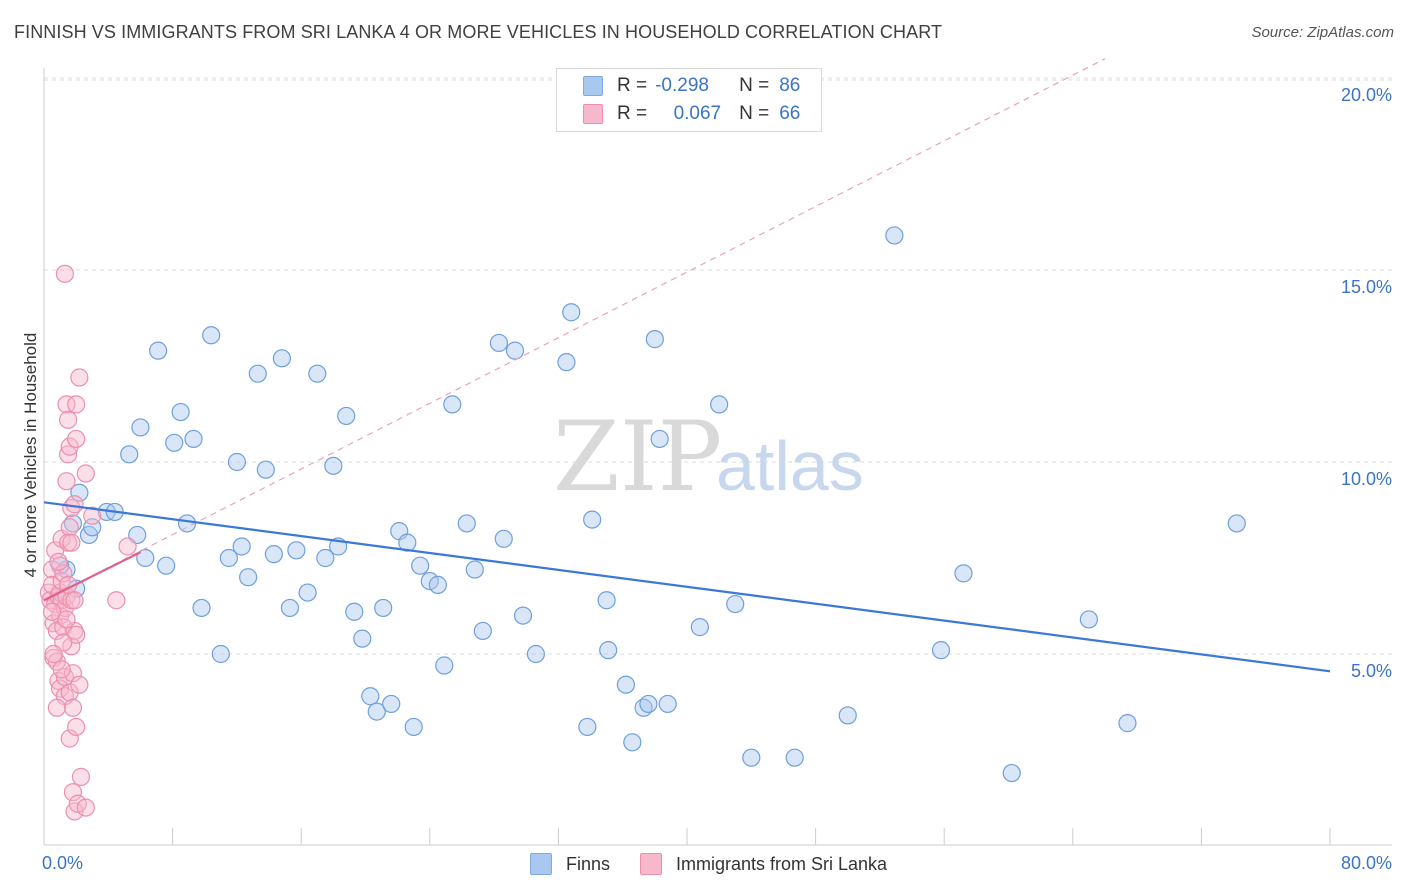  Describe the element at coordinates (682, 85) in the screenshot. I see `legend-r-value: -0.298` at that location.